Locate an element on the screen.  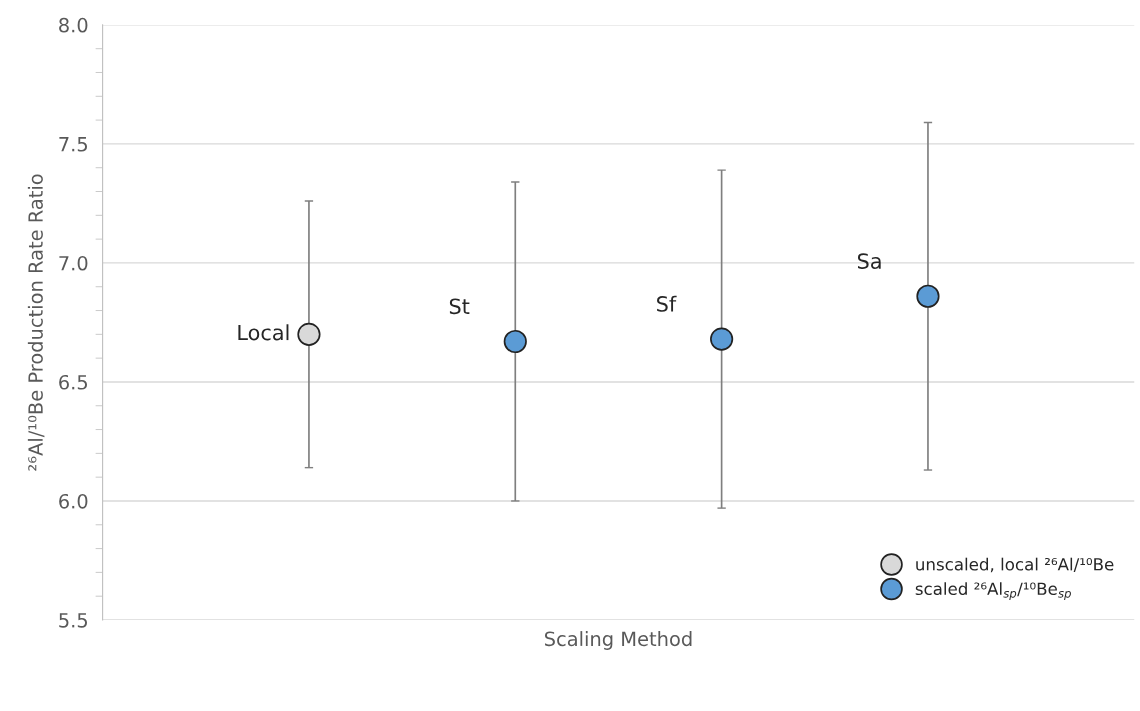
y-tick-label: 6.5 is located at coordinates (73, 382).